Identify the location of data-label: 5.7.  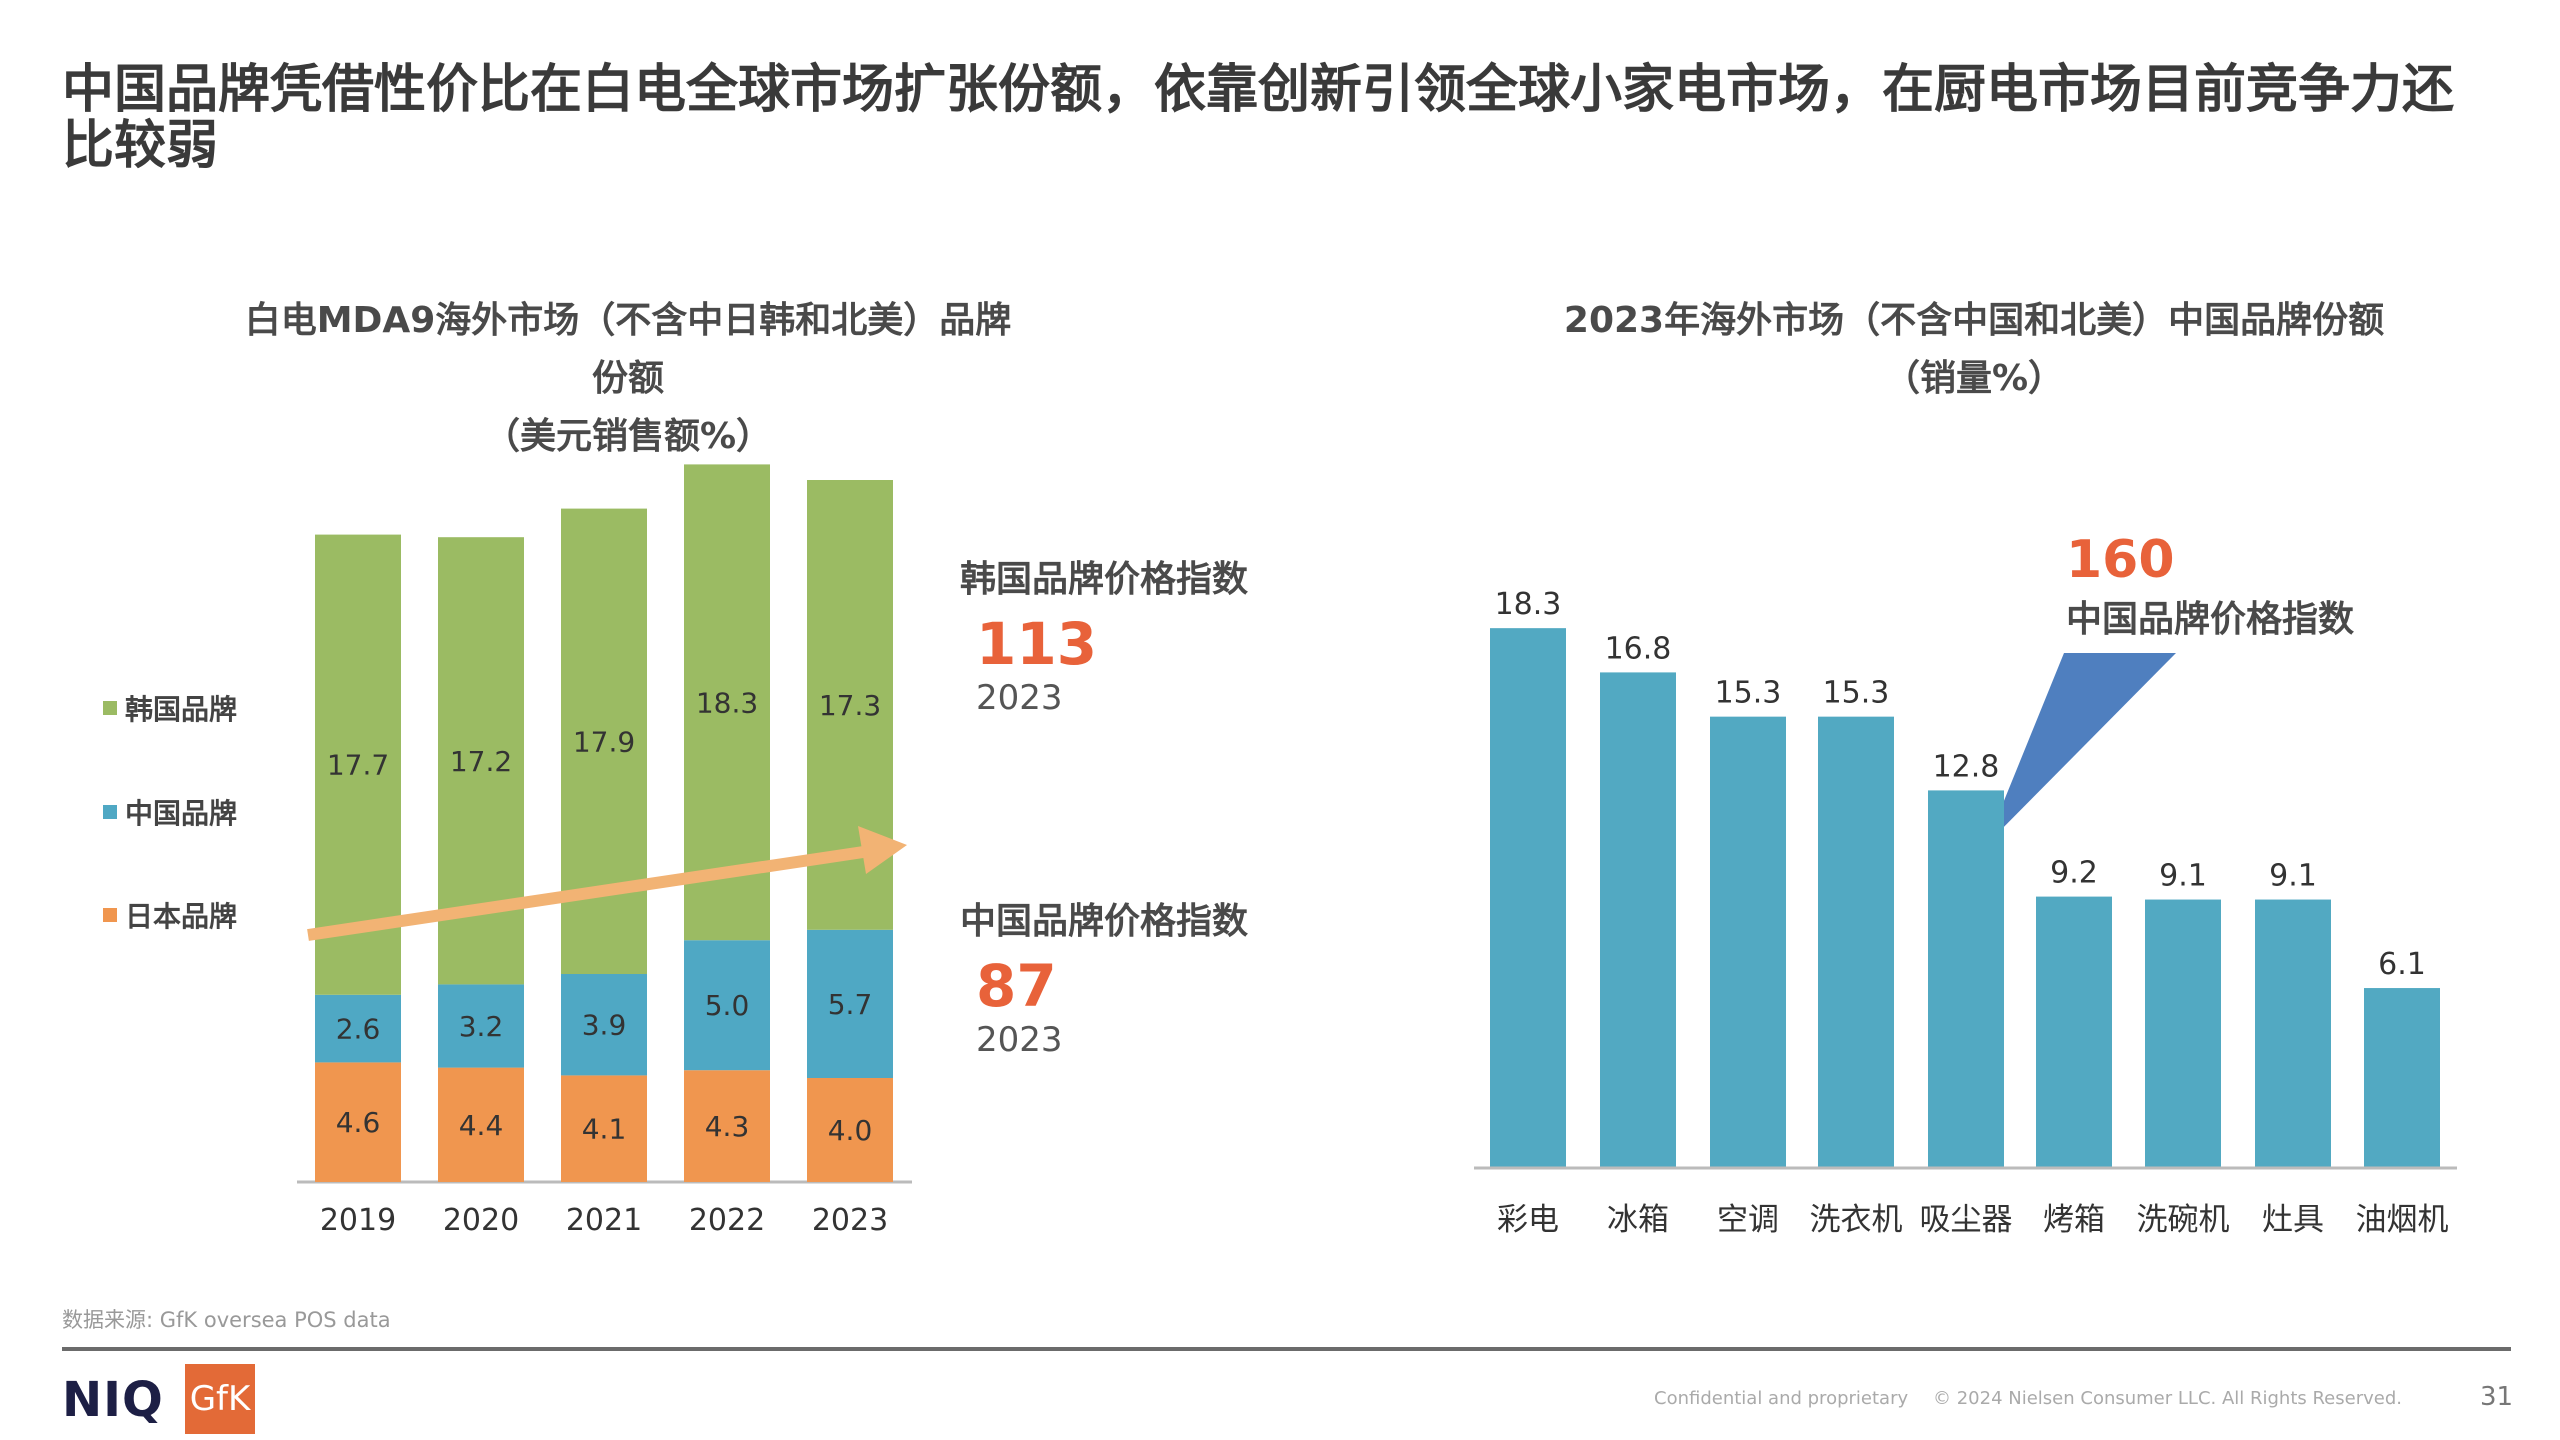
(850, 1004).